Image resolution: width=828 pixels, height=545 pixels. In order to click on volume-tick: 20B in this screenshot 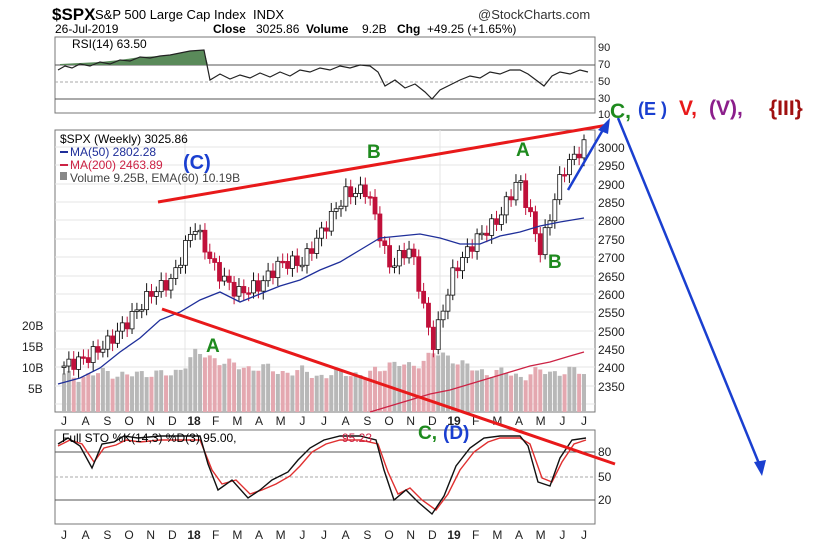, I will do `click(32, 326)`.